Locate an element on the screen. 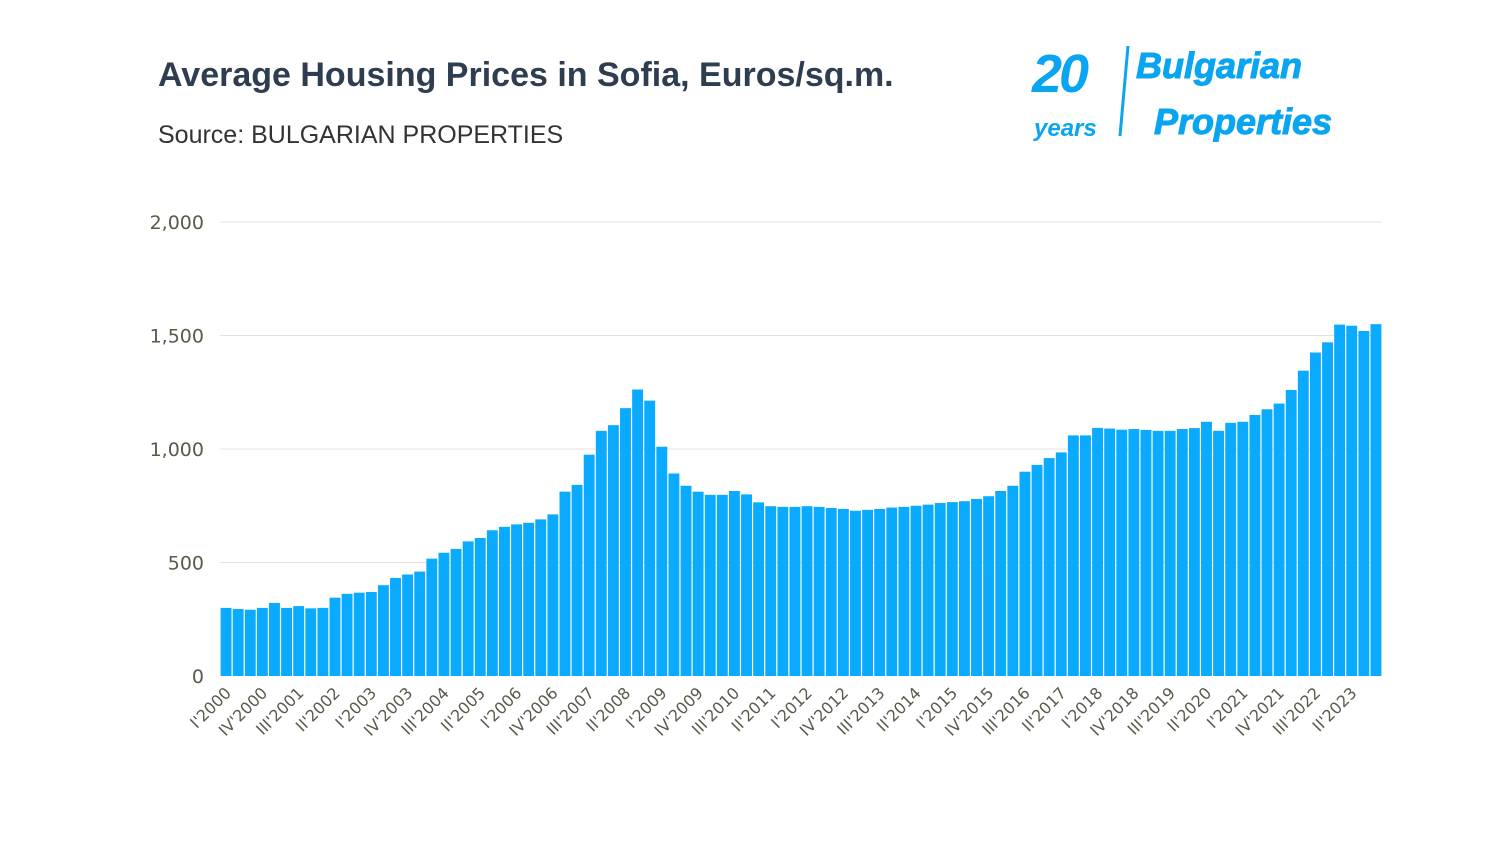  bar-IV'2008 is located at coordinates (650, 538).